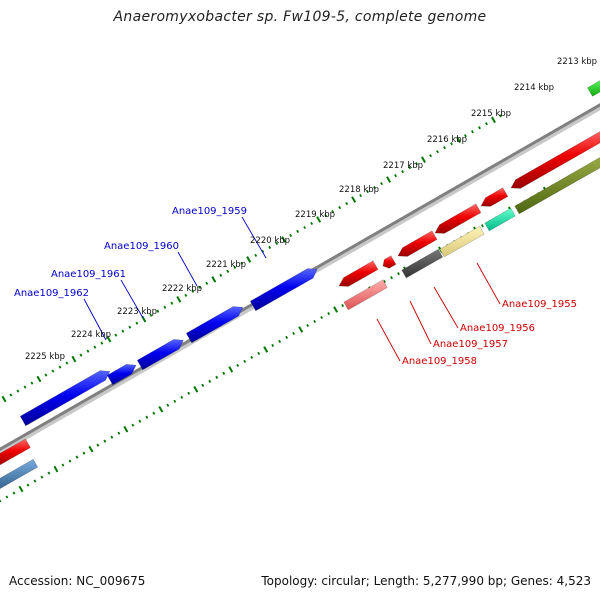 Image resolution: width=600 pixels, height=600 pixels. What do you see at coordinates (137, 312) in the screenshot?
I see `scale-label: 2223 kbp` at bounding box center [137, 312].